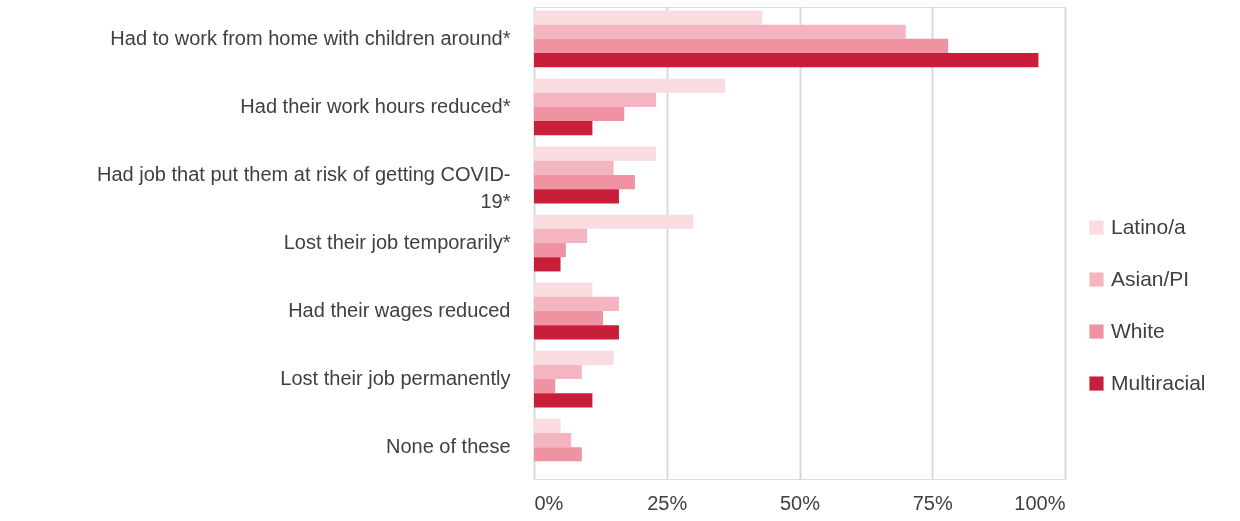  Describe the element at coordinates (1150, 278) in the screenshot. I see `legend-label: Asian/PI` at that location.